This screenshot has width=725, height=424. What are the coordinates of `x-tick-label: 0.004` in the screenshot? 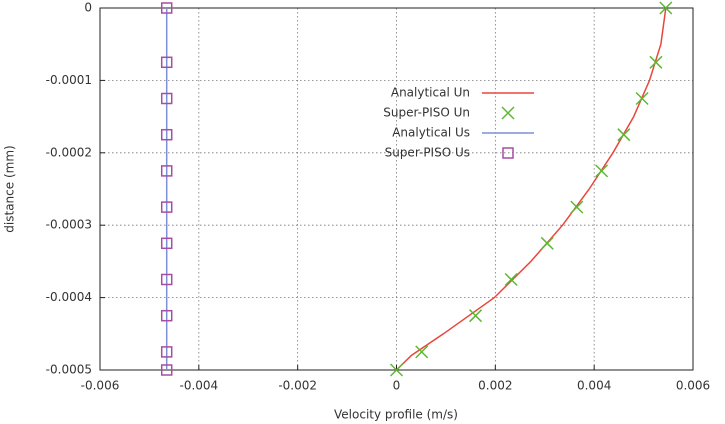 It's located at (594, 386).